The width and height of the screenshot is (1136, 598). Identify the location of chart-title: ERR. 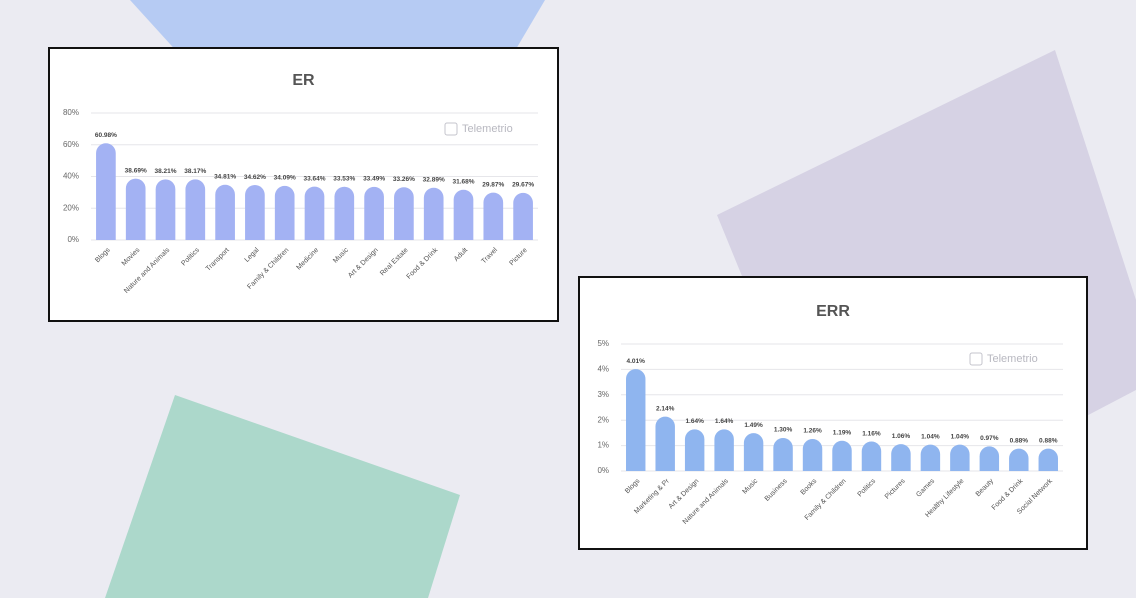
(833, 311).